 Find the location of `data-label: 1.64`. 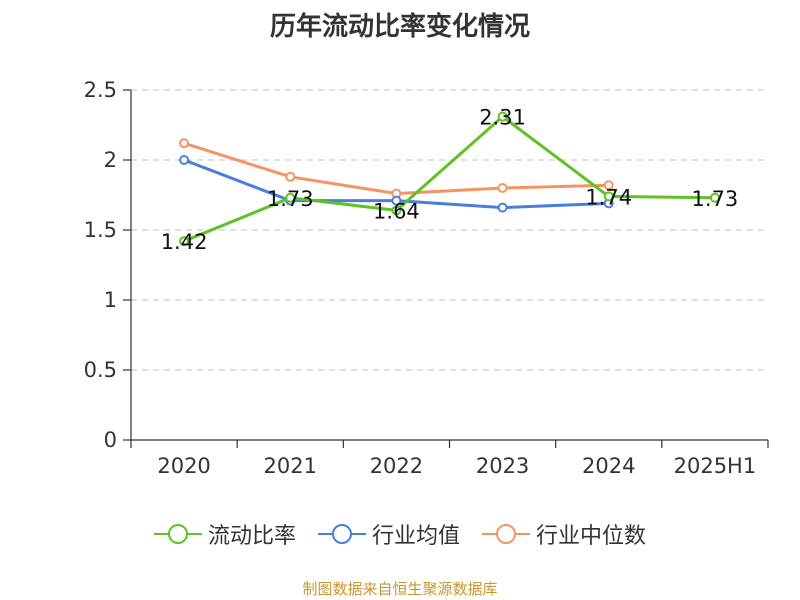

data-label: 1.64 is located at coordinates (396, 211).